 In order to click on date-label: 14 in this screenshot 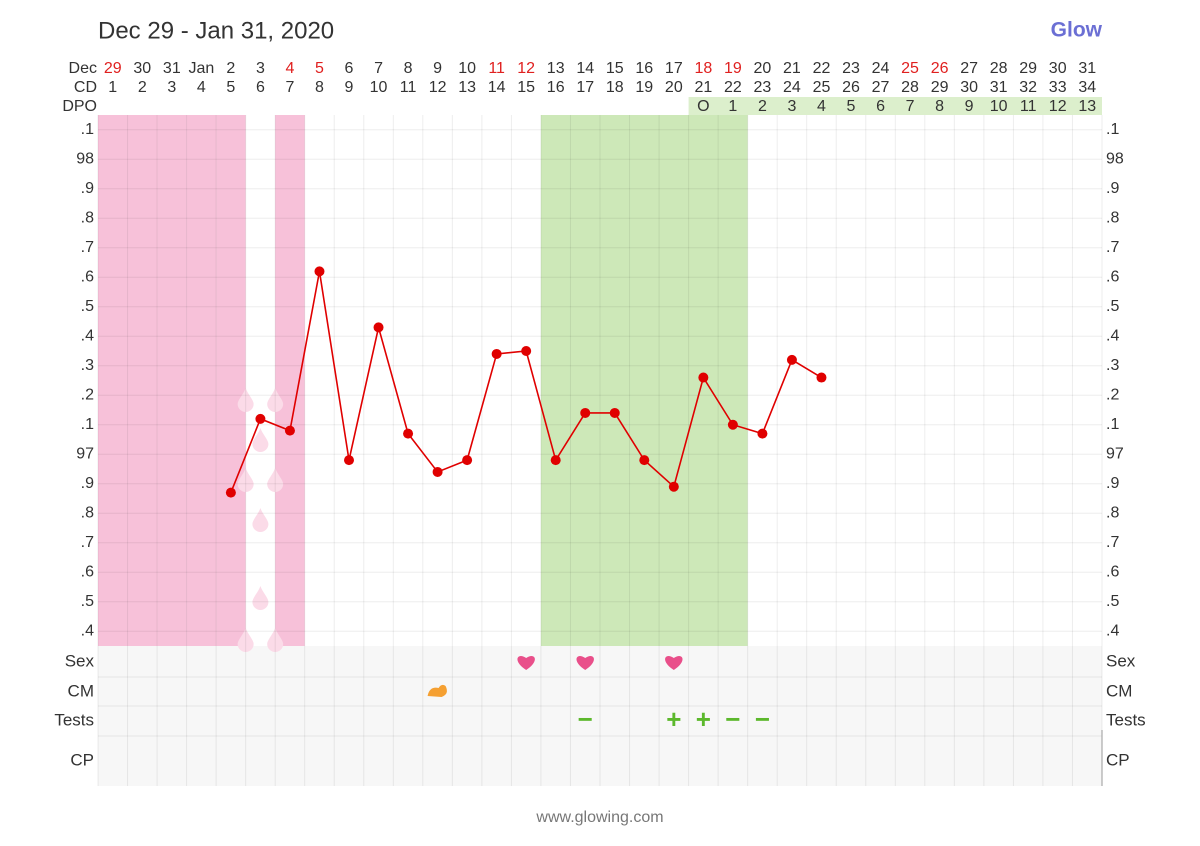, I will do `click(585, 68)`.